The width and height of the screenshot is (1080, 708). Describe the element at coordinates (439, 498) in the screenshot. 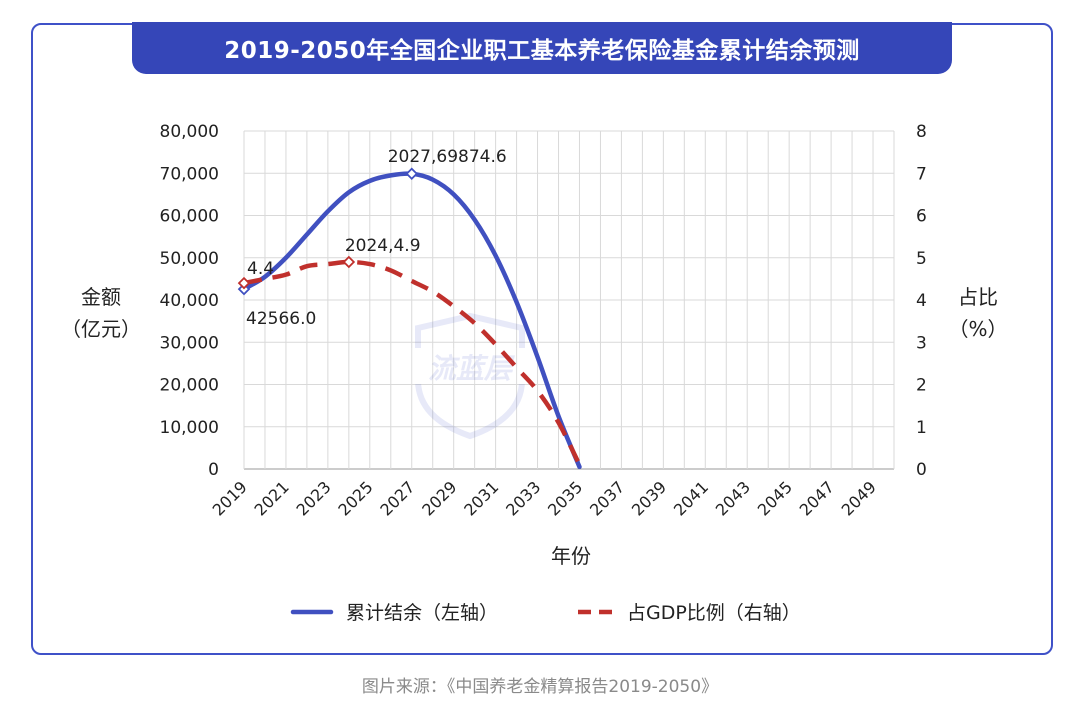

I see `x-tick-label: 2029` at that location.